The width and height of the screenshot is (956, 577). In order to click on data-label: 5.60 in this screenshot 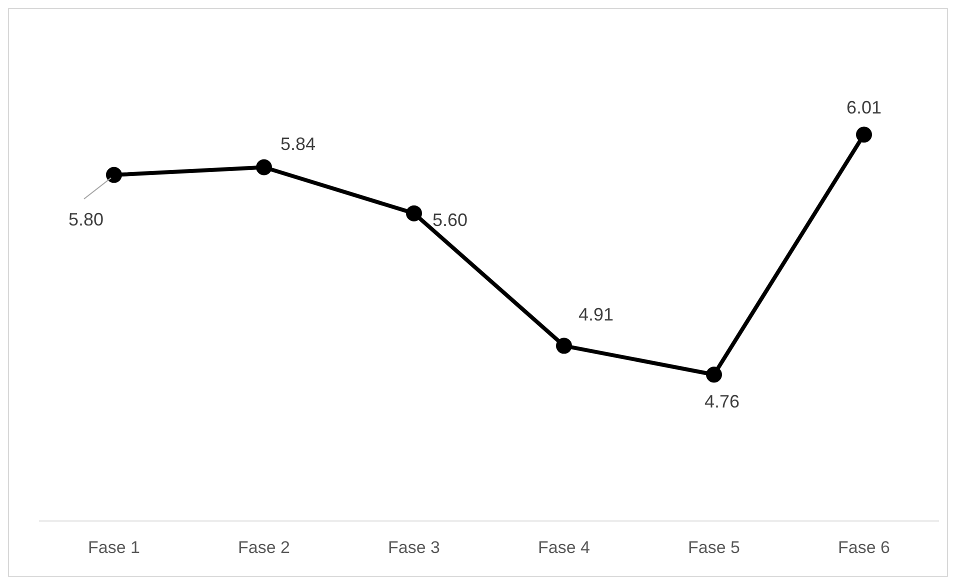, I will do `click(450, 220)`.